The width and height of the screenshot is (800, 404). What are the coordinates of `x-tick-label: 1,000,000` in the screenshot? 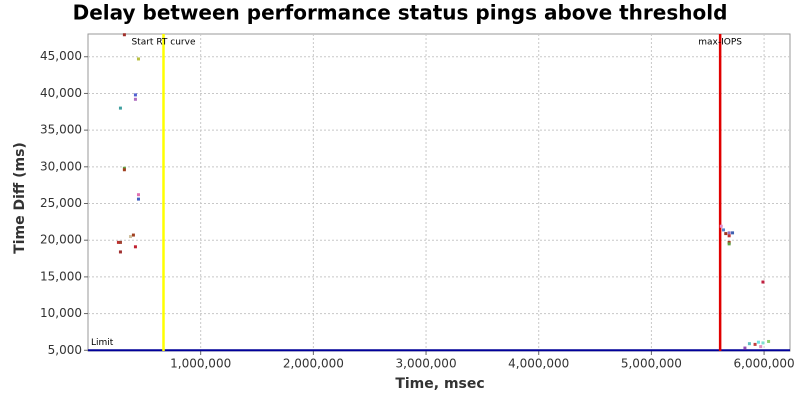 It's located at (200, 364).